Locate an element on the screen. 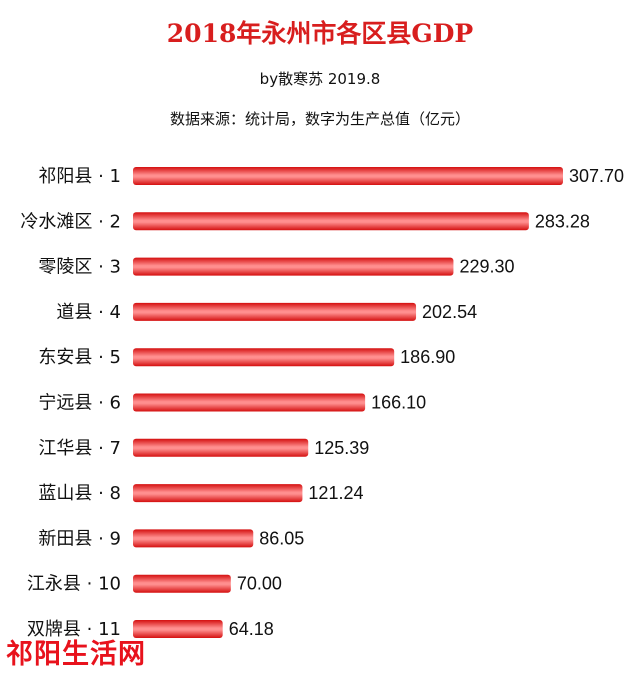 This screenshot has width=640, height=675. value-label: 186.90 is located at coordinates (427, 357).